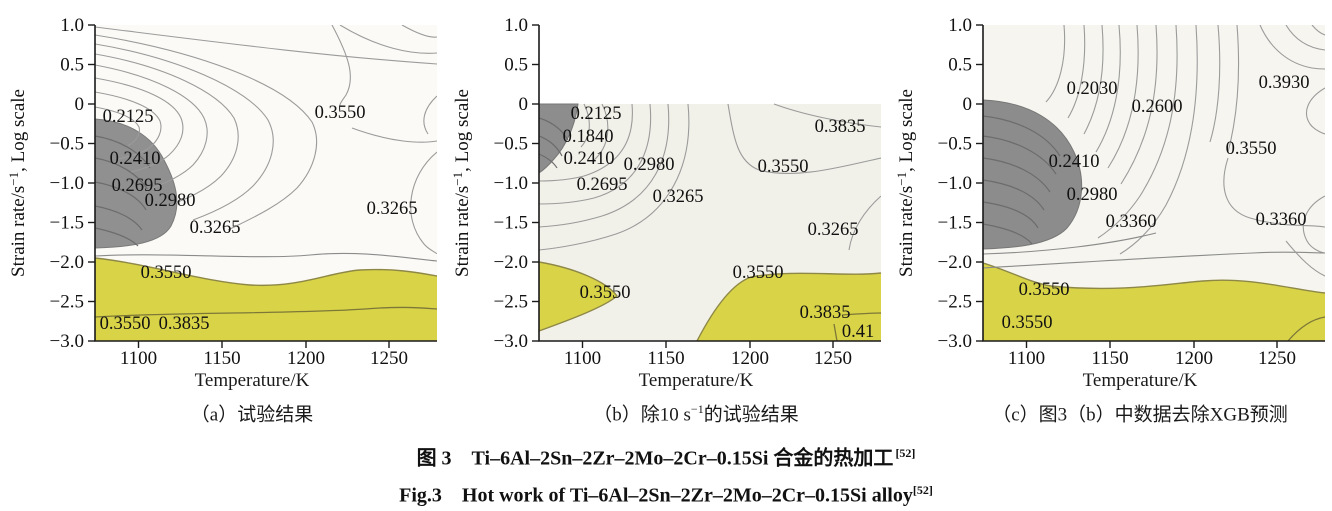  Describe the element at coordinates (1284, 83) in the screenshot. I see `contour-label: 0.3930` at that location.